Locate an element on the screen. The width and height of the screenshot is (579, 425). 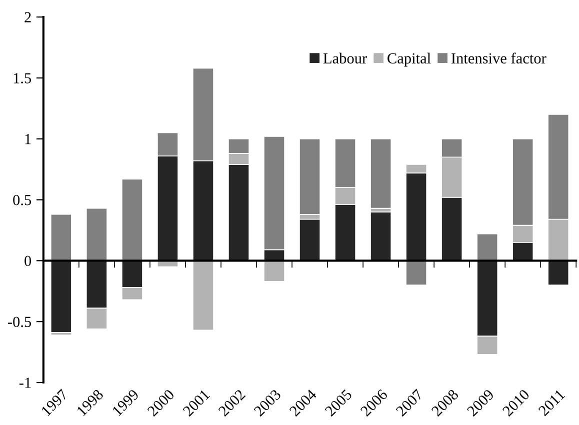
y-tick-label: 0 is located at coordinates (28, 261).